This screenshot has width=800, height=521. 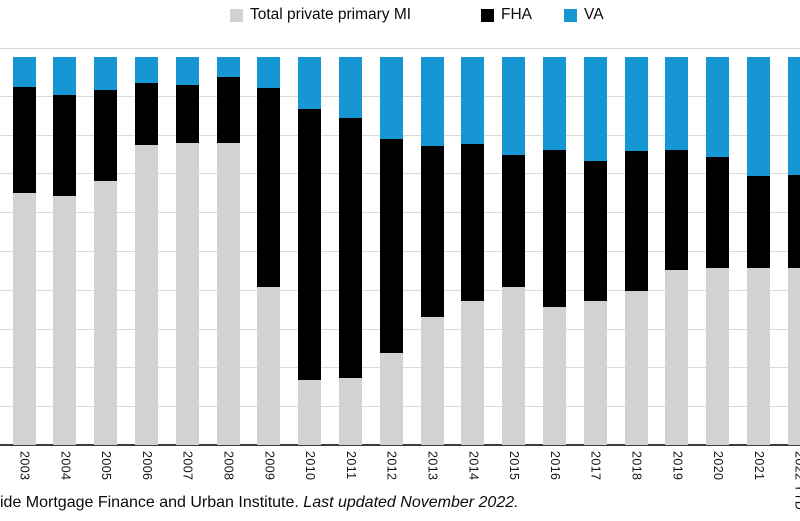 What do you see at coordinates (269, 187) in the screenshot?
I see `bar-segment-FHA-2009` at bounding box center [269, 187].